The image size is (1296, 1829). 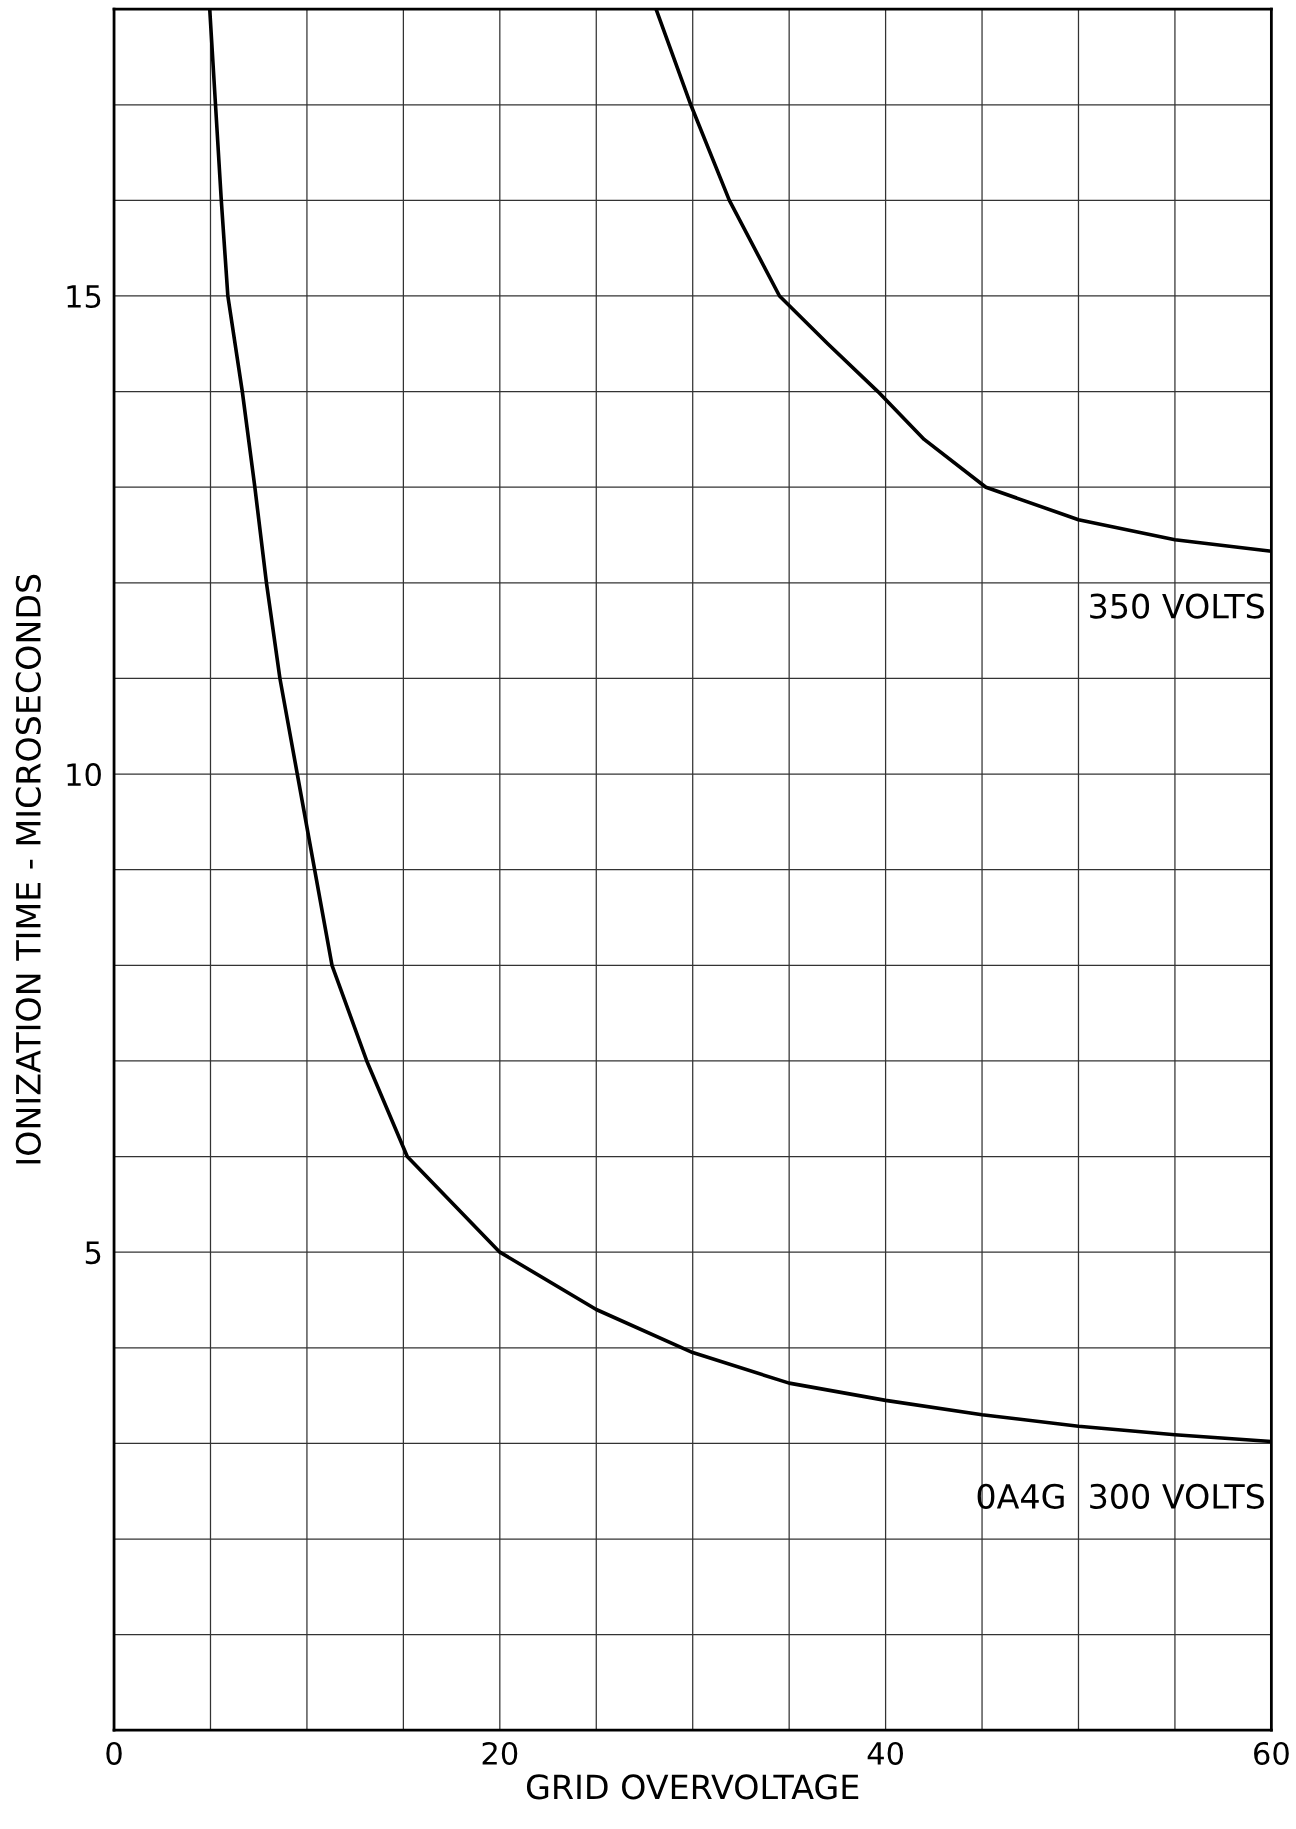 What do you see at coordinates (114, 1753) in the screenshot?
I see `x-tick-label: 0` at bounding box center [114, 1753].